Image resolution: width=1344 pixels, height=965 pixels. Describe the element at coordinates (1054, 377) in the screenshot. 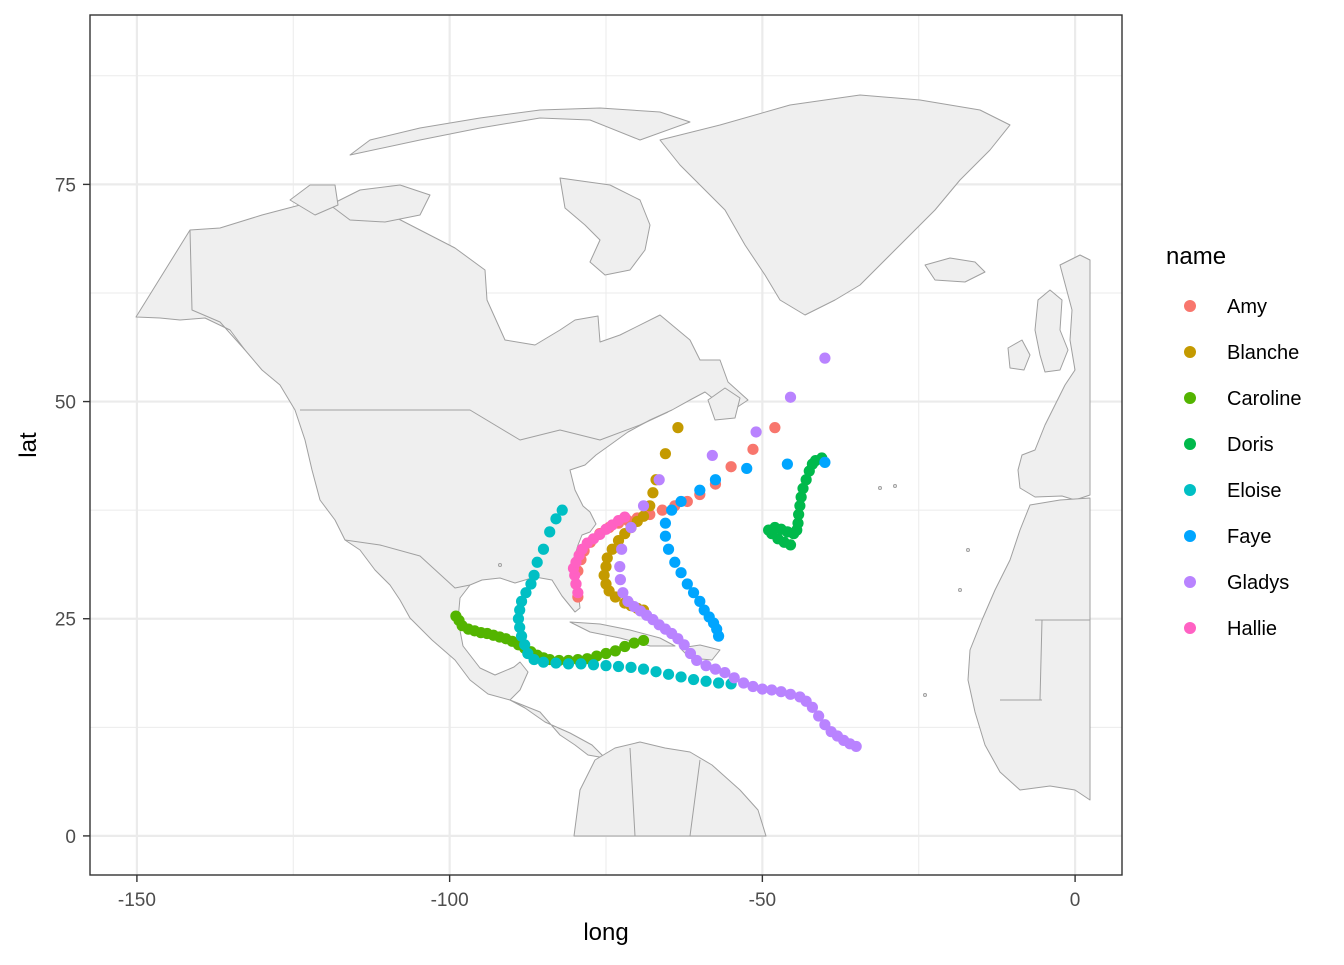

I see `europe-landmass` at that location.